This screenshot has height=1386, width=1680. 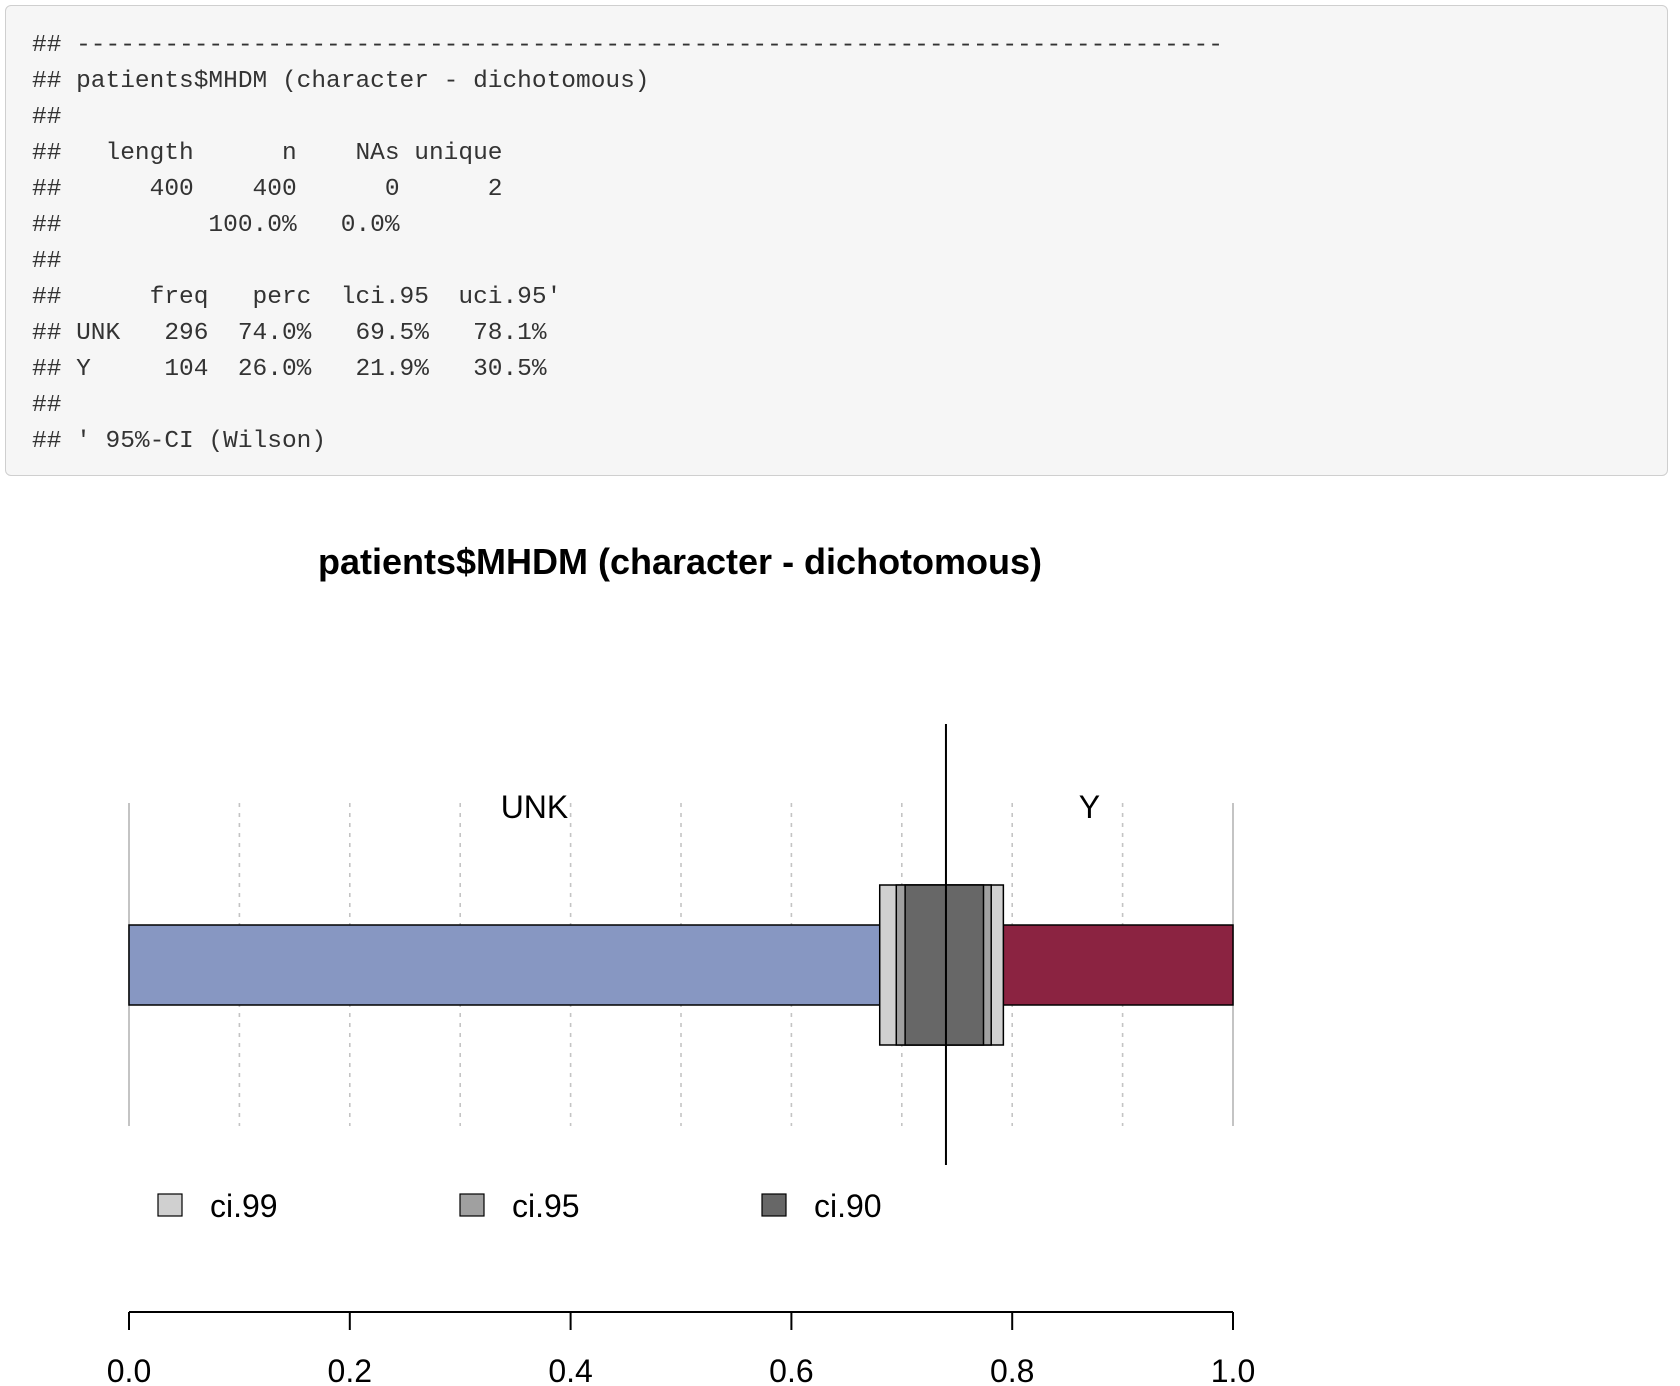 What do you see at coordinates (537, 965) in the screenshot?
I see `bar-unk` at bounding box center [537, 965].